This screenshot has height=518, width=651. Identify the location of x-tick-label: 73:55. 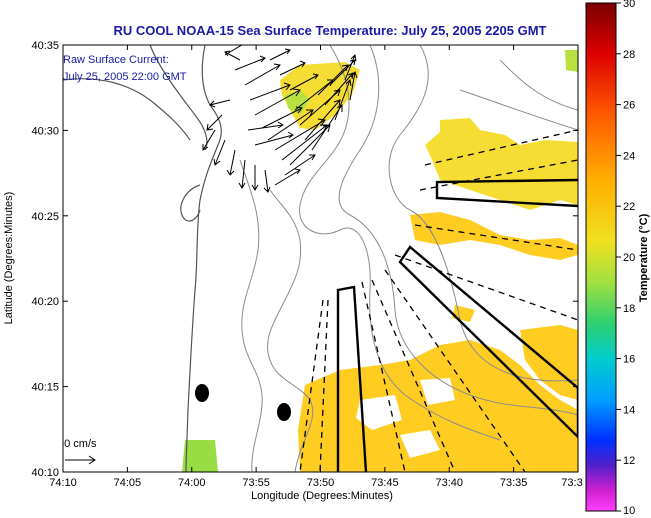
(256, 483).